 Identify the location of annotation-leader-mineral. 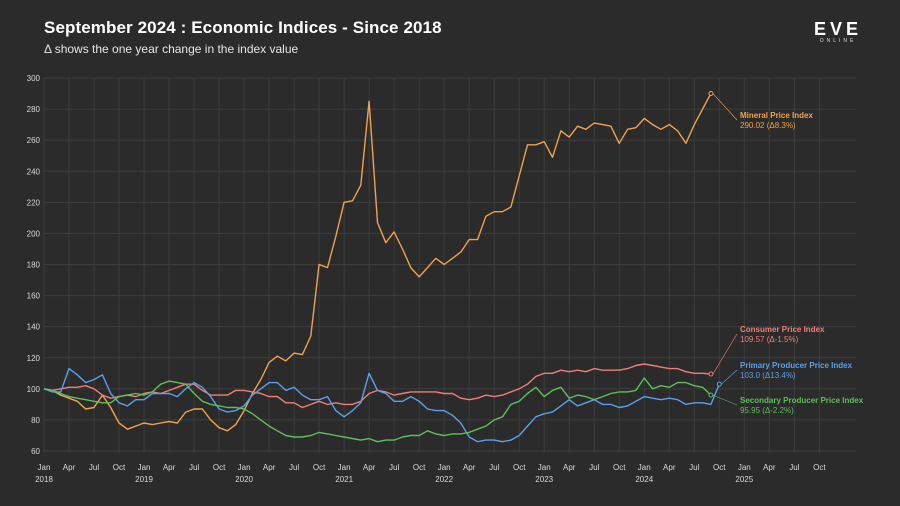
(725, 107).